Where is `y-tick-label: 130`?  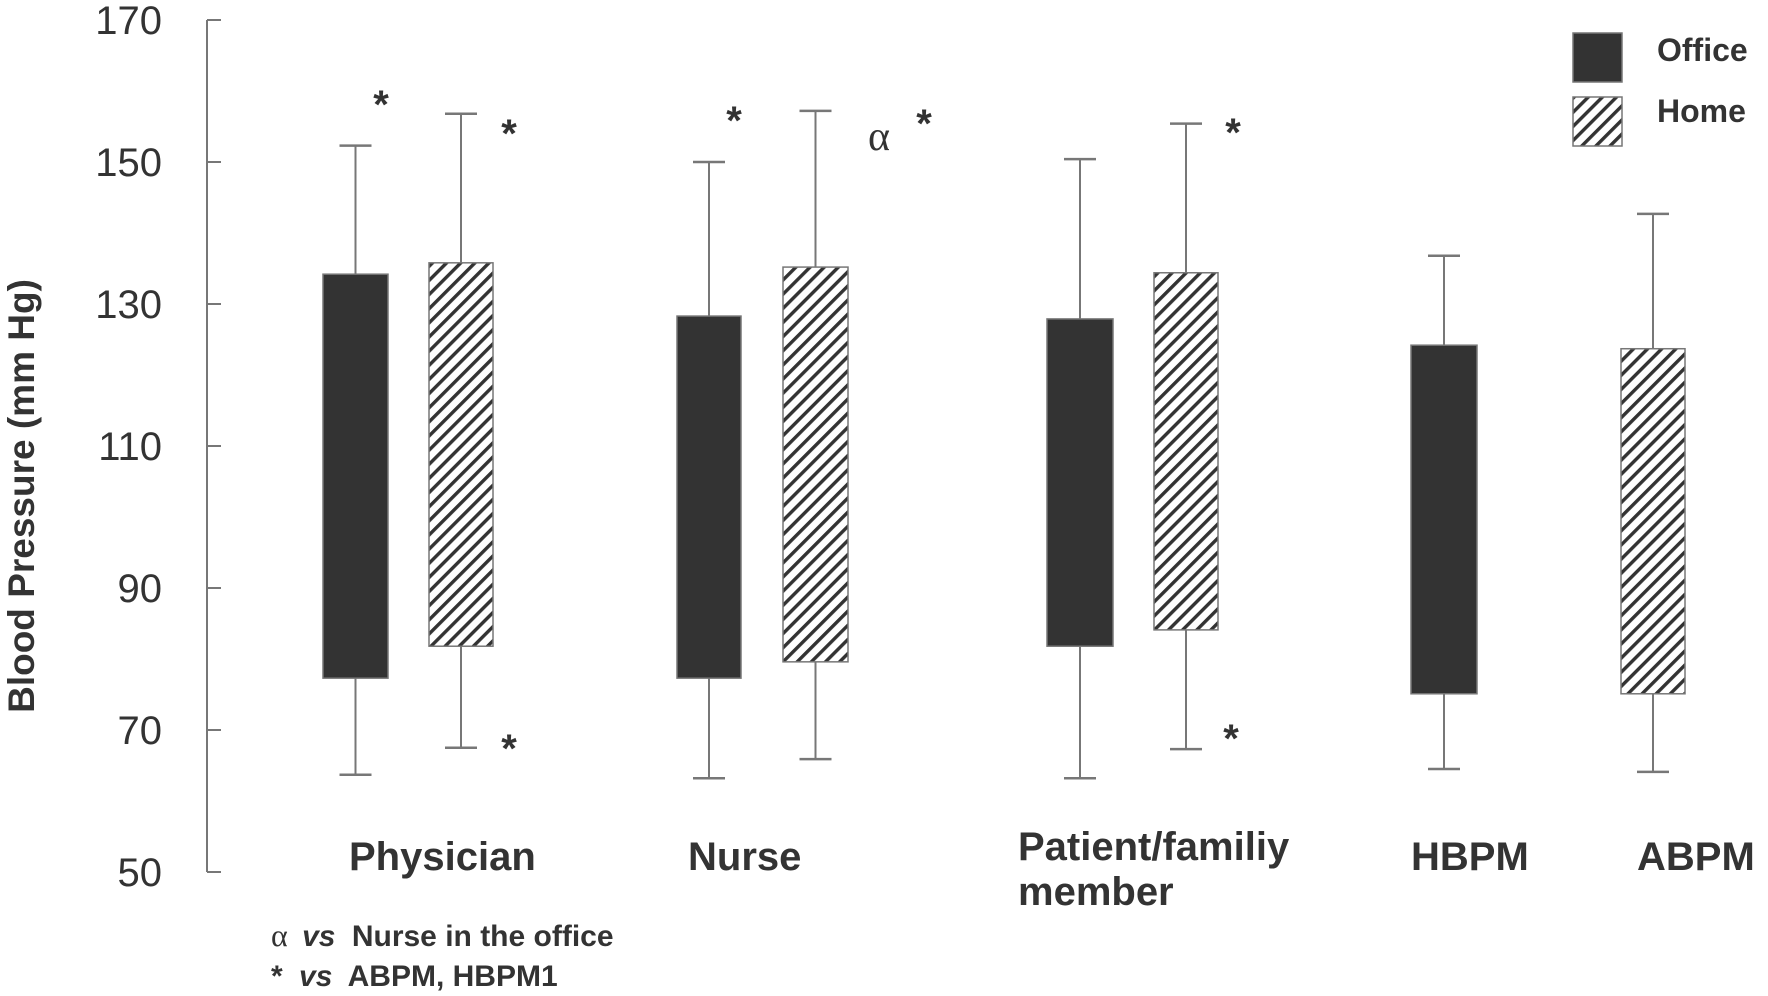 y-tick-label: 130 is located at coordinates (128, 305).